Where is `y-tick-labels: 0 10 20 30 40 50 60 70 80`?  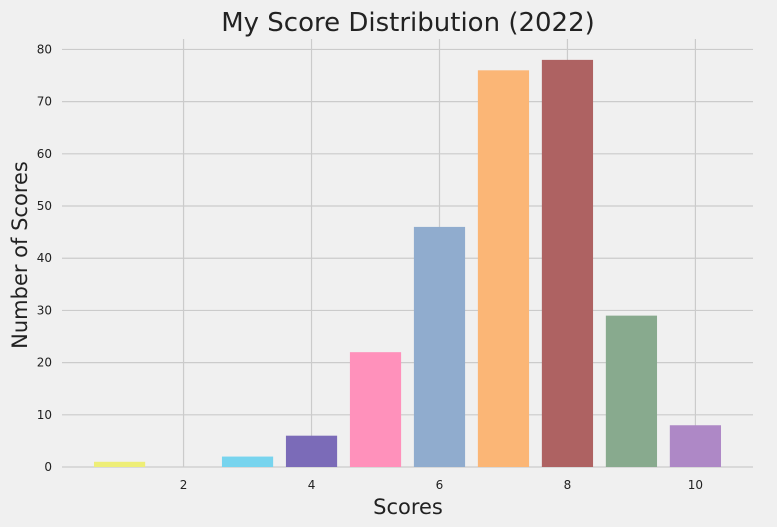
y-tick-labels: 0 10 20 30 40 50 60 70 80 is located at coordinates (44, 258).